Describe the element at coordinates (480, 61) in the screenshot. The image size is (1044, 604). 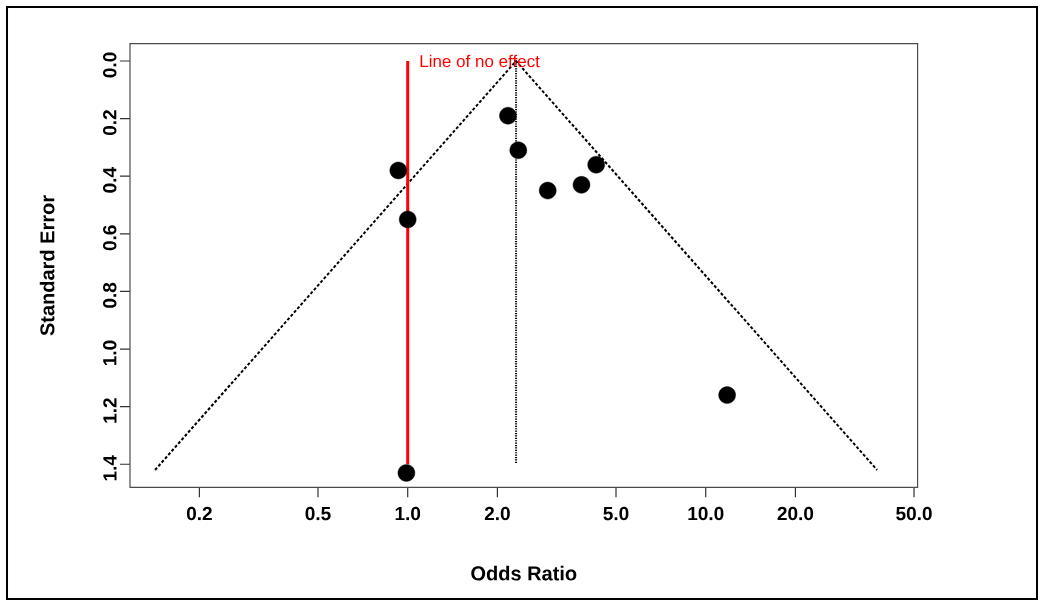
I see `ref-line-label: Line of no effect` at that location.